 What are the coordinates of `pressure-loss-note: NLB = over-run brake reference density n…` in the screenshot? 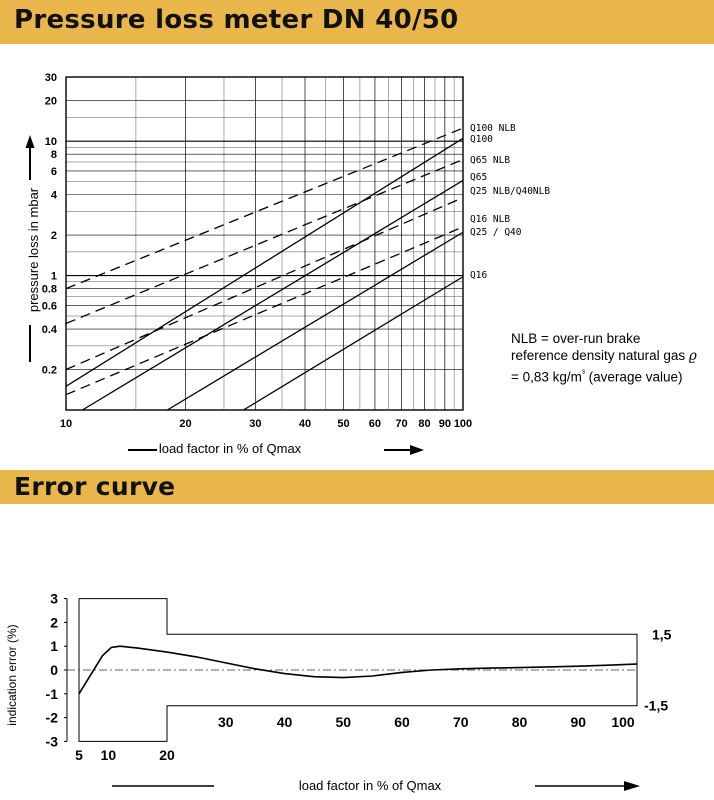 It's located at (604, 358).